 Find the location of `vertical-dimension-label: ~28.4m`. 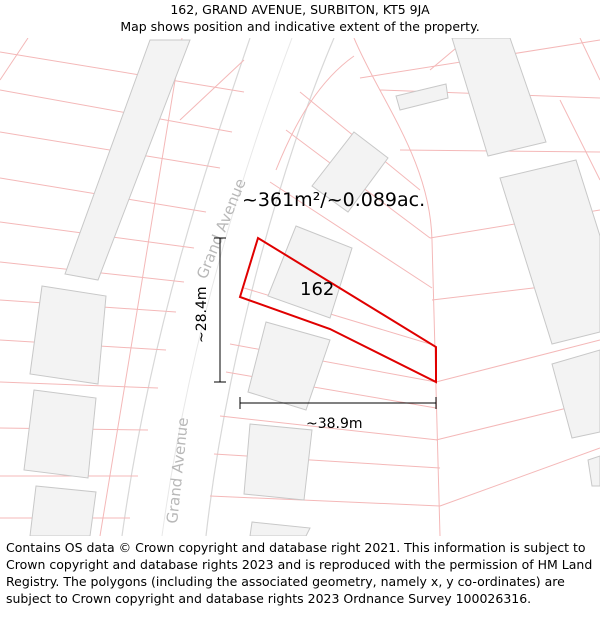

vertical-dimension-label: ~28.4m is located at coordinates (202, 314).